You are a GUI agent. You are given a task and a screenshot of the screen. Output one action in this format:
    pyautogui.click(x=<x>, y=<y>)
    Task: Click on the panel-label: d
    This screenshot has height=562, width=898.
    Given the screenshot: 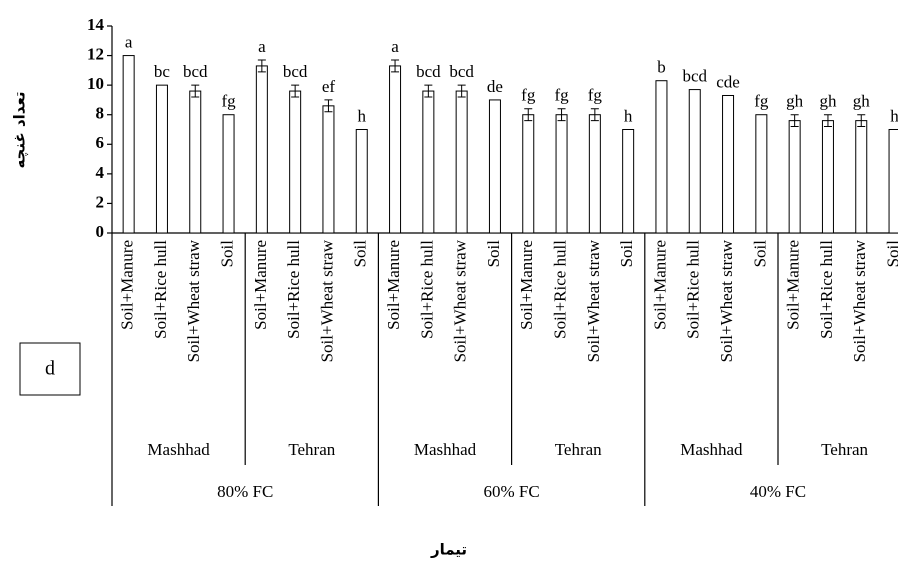 What is the action you would take?
    pyautogui.click(x=50, y=369)
    